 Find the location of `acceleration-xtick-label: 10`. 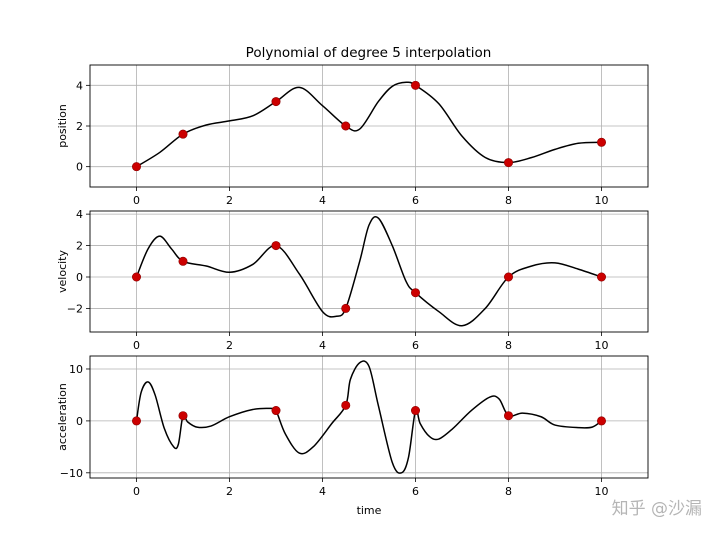

acceleration-xtick-label: 10 is located at coordinates (602, 491).